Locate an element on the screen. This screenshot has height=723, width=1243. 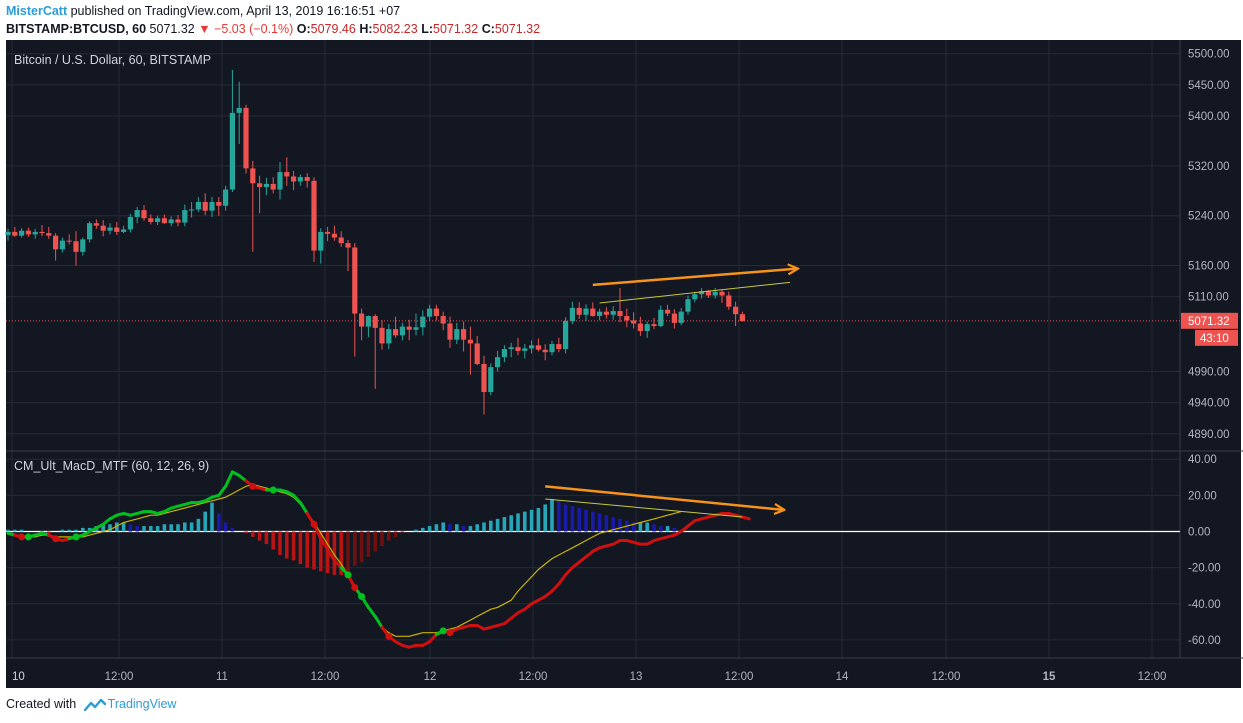
close-value: 5071.32 is located at coordinates (517, 29).